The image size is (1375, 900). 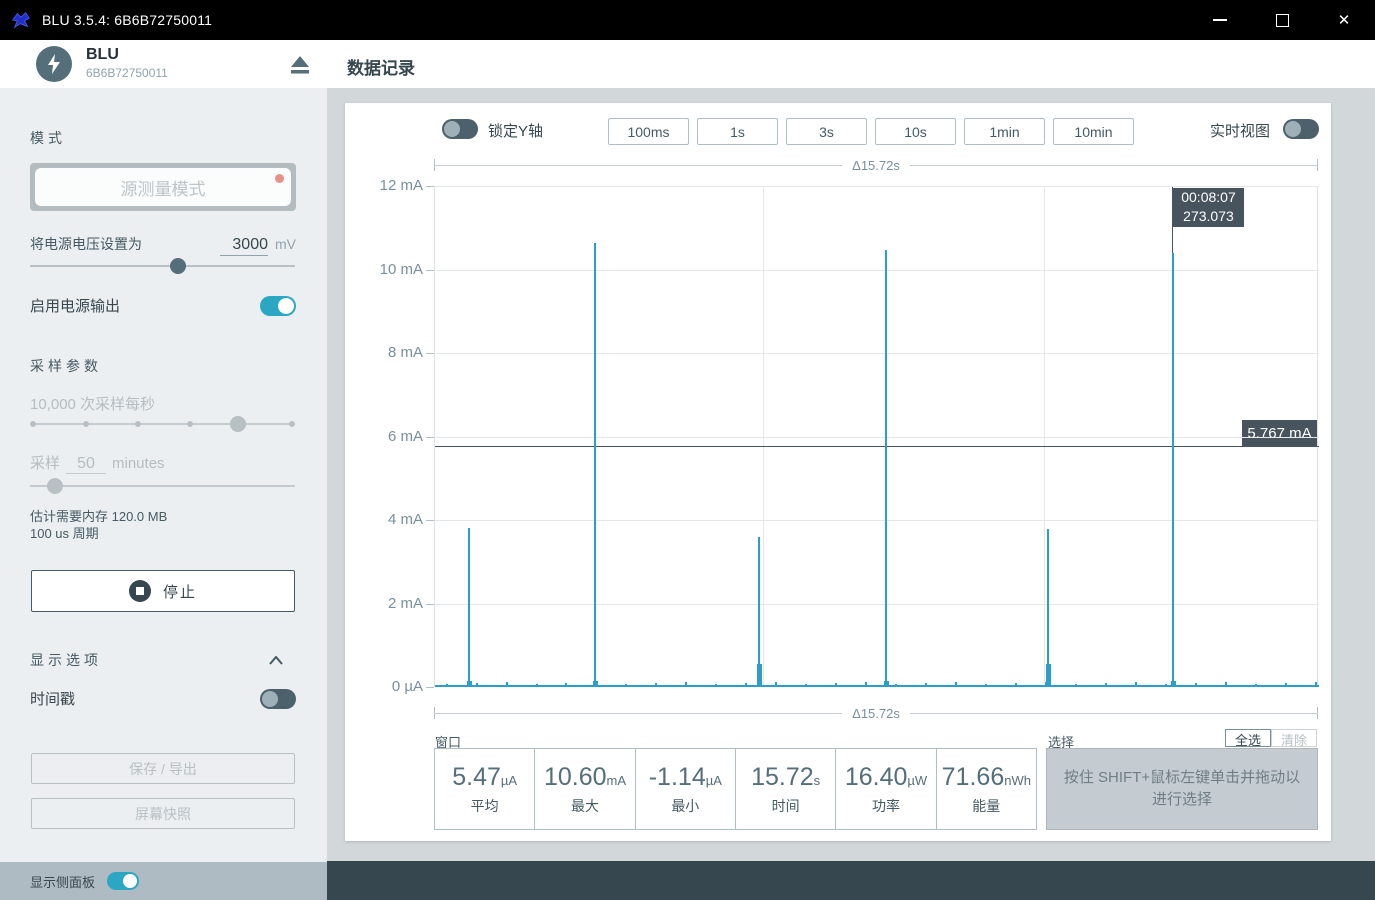 I want to click on marker-line, so click(x=877, y=447).